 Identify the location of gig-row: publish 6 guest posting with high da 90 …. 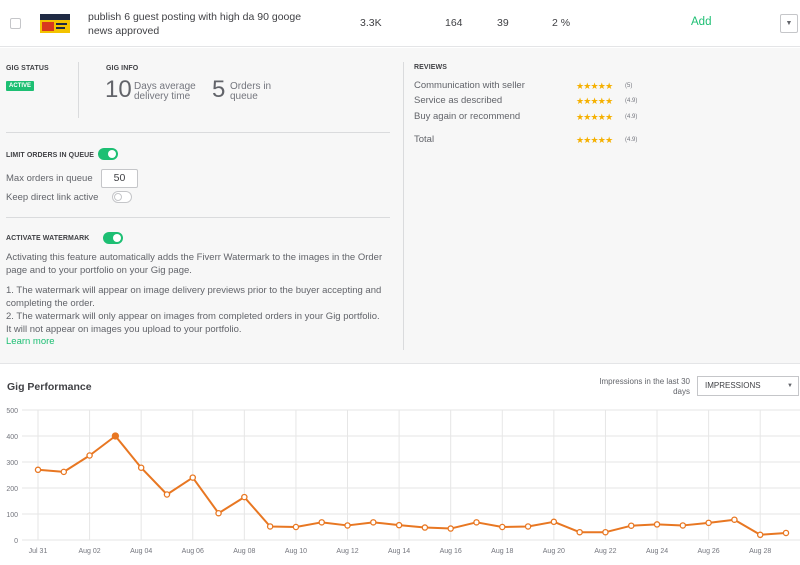
(400, 23).